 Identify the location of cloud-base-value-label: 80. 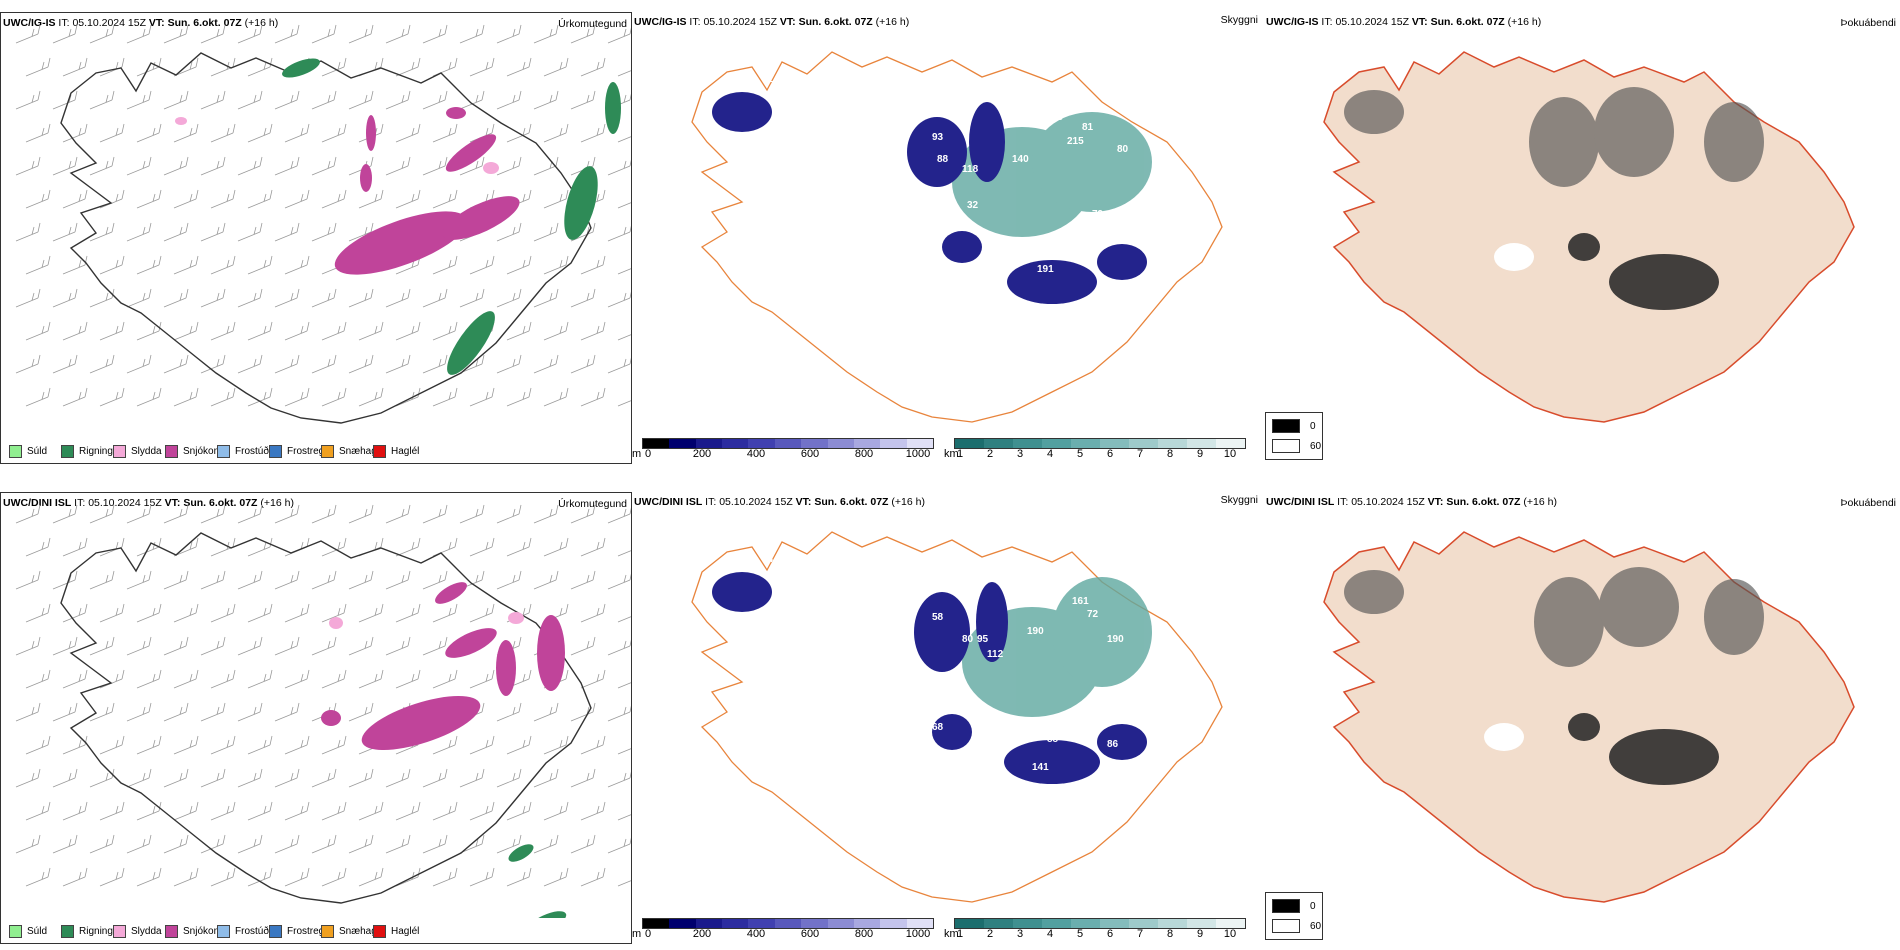
(1123, 149).